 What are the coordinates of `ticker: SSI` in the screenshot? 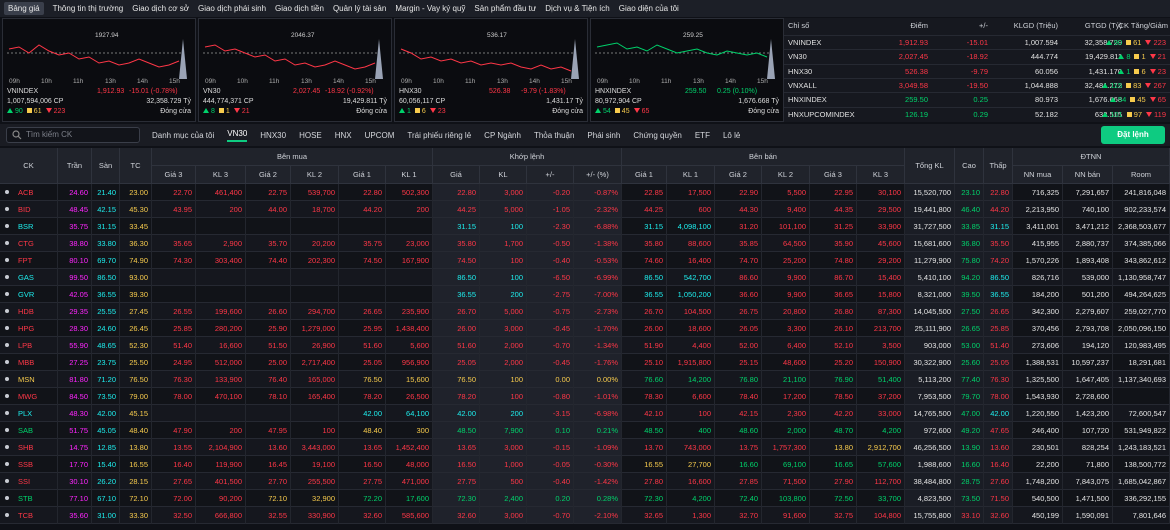 It's located at (29, 481).